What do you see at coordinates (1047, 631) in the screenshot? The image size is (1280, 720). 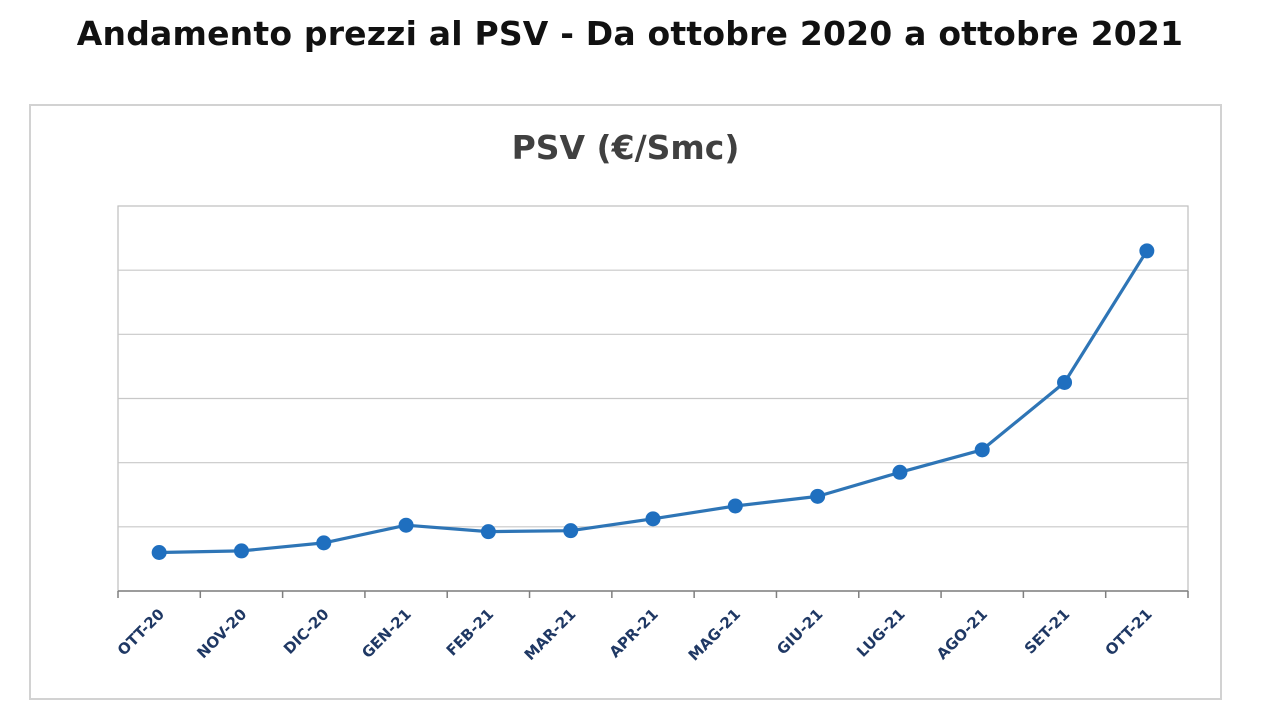 I see `x-tick-label: SET-21` at bounding box center [1047, 631].